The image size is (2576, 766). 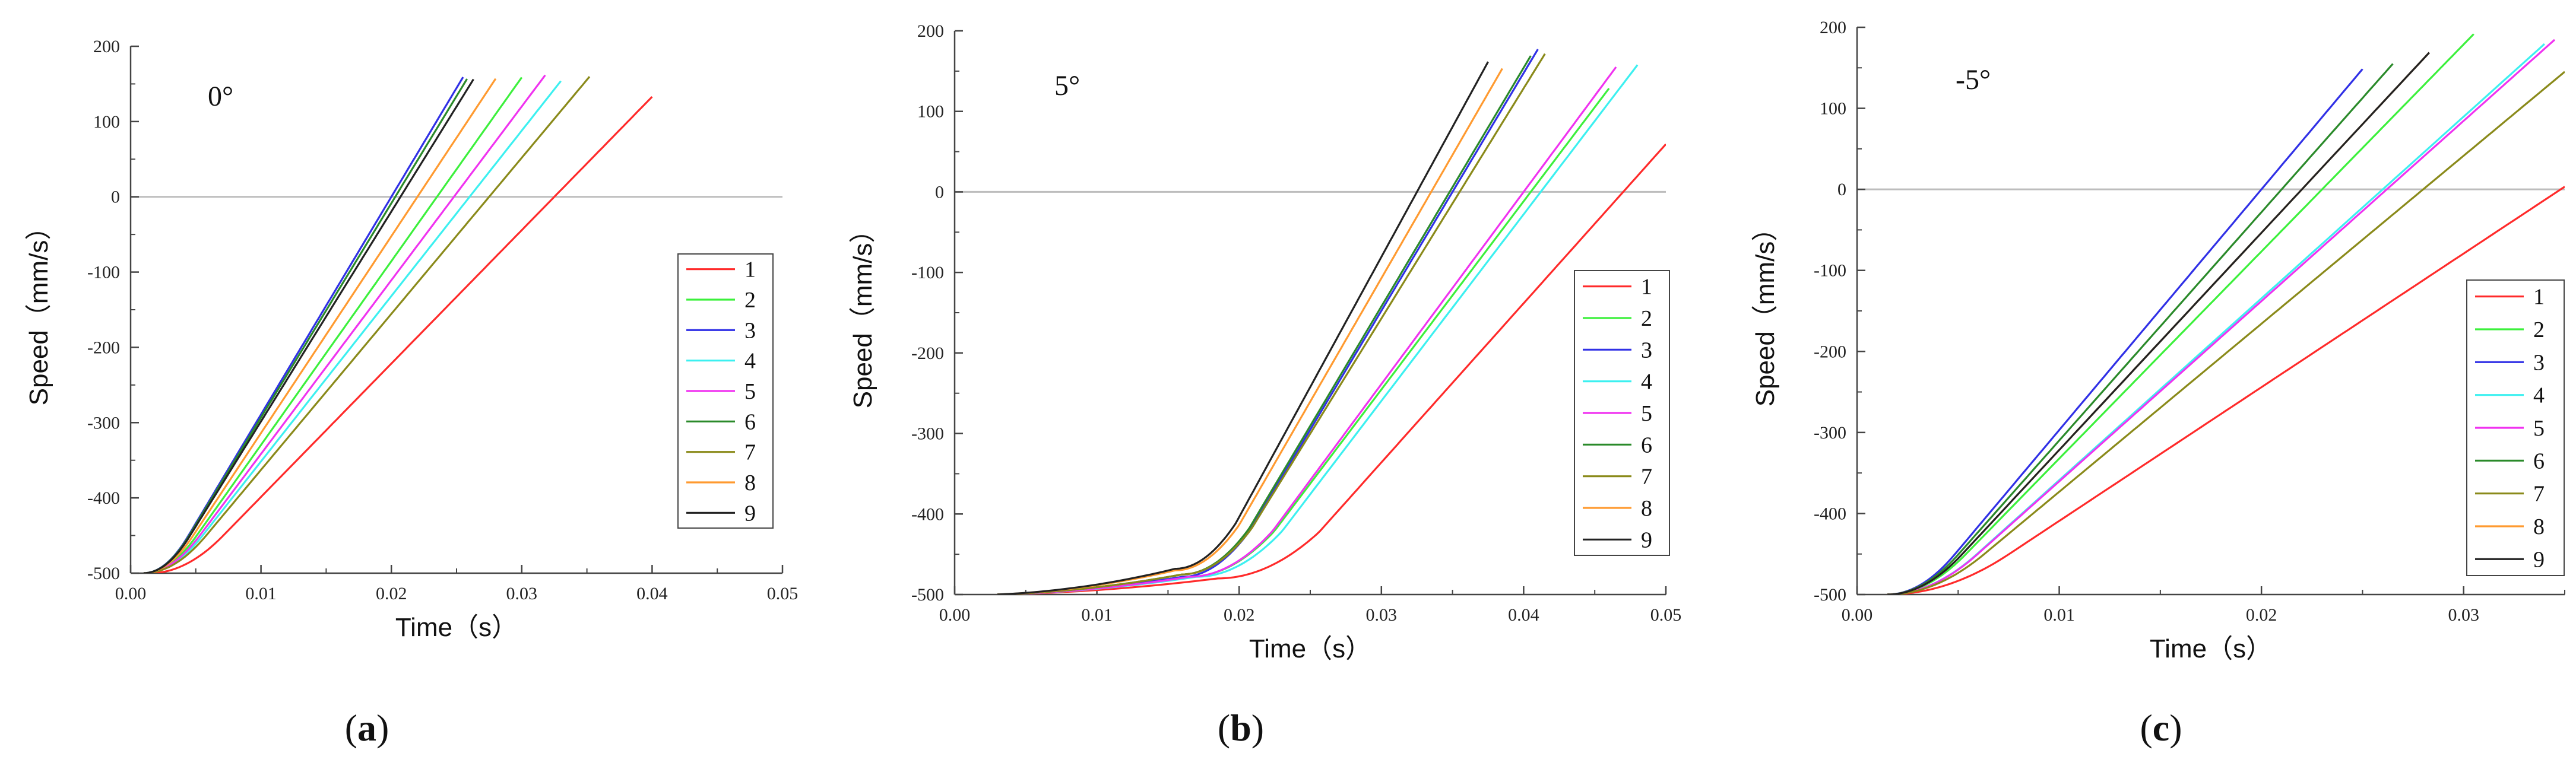 What do you see at coordinates (1833, 27) in the screenshot?
I see `y-tick-label: 200` at bounding box center [1833, 27].